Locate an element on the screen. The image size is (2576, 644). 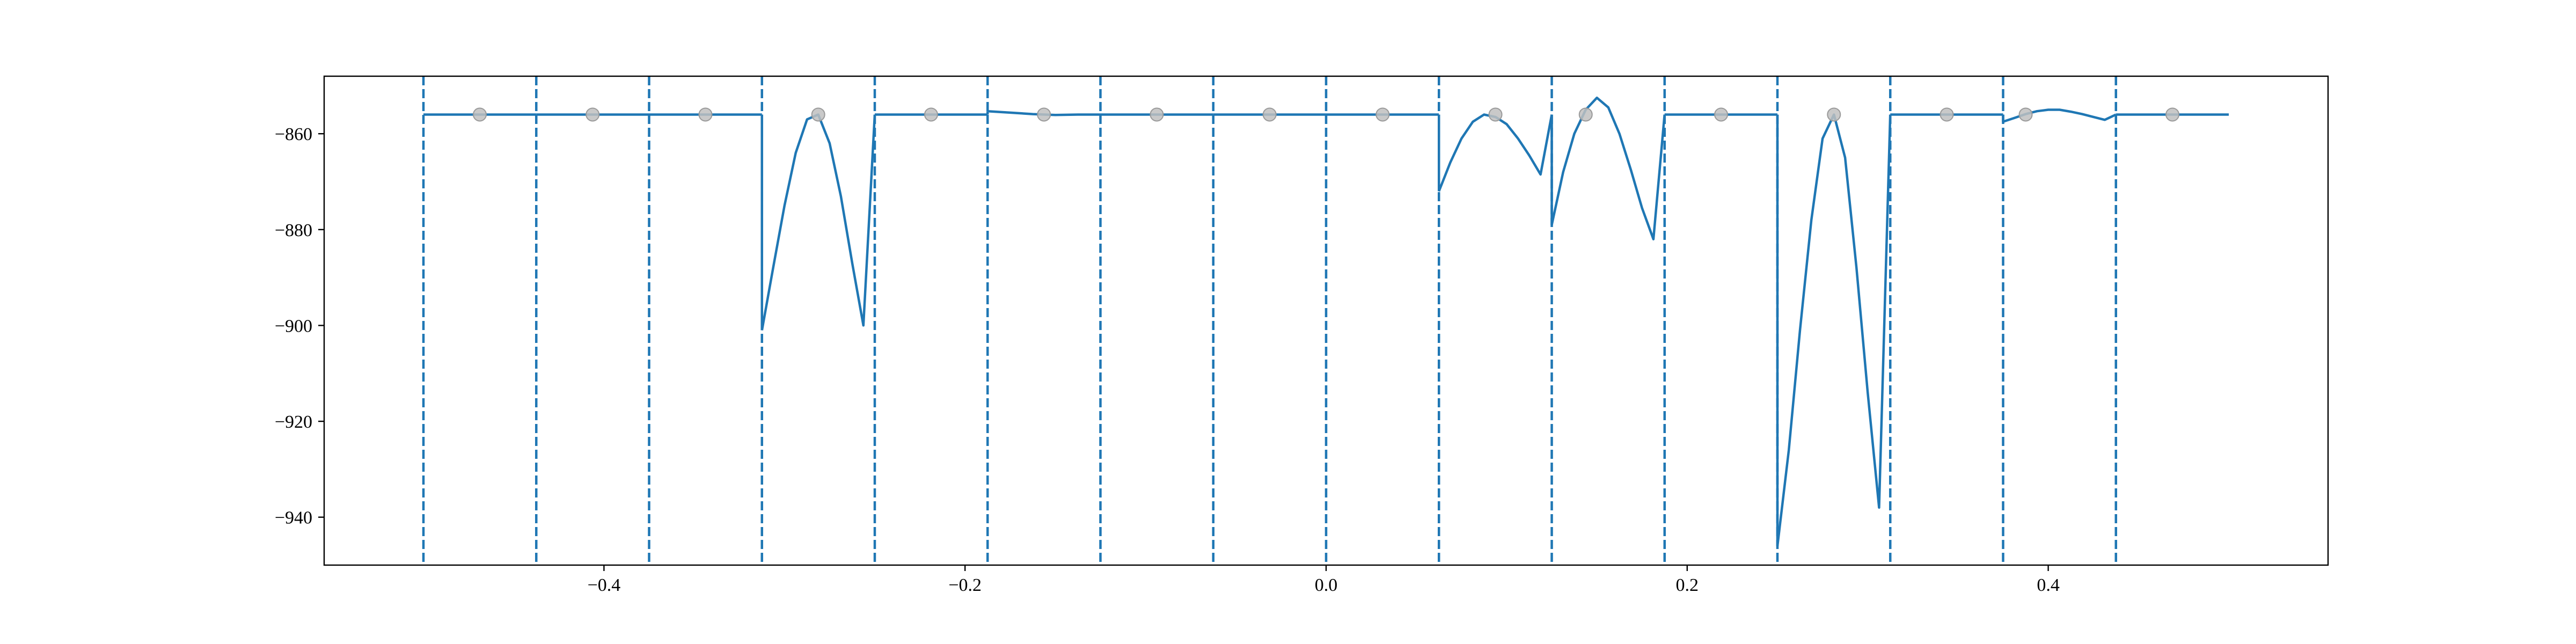
y-tick-label-2: −900 is located at coordinates (293, 326).